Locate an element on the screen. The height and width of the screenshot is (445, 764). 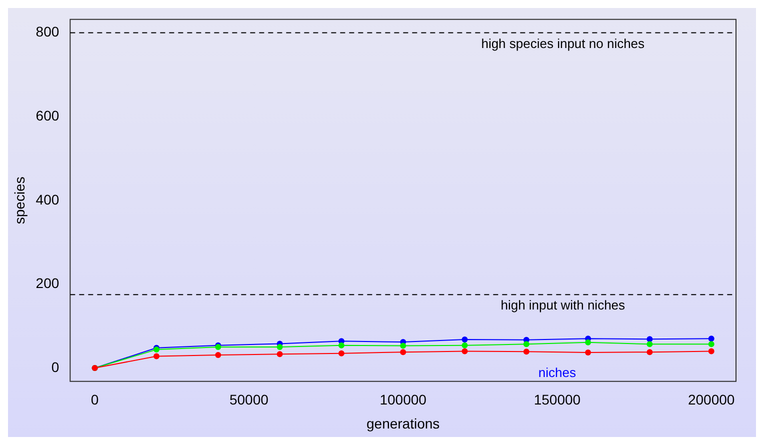
x-tick-label: 100000 is located at coordinates (403, 400).